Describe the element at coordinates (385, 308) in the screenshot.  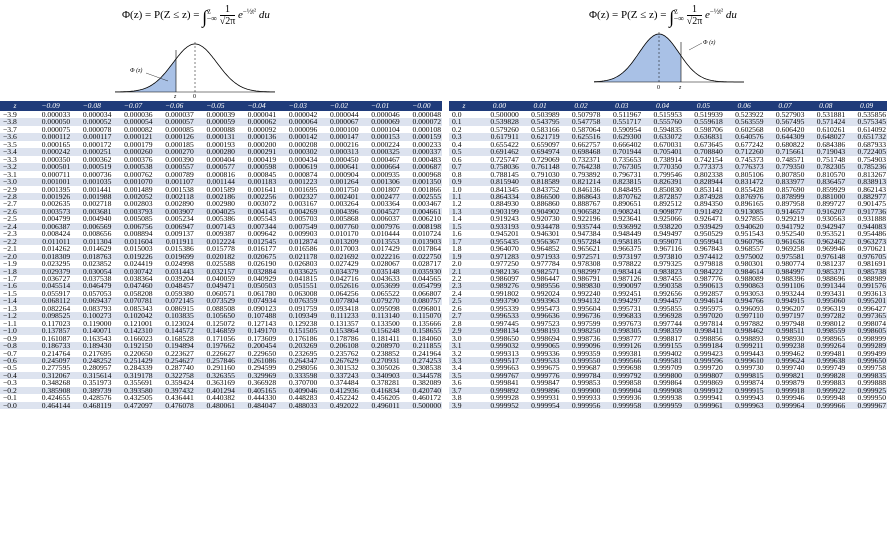
I see `probability-cell: 0.095098` at that location.